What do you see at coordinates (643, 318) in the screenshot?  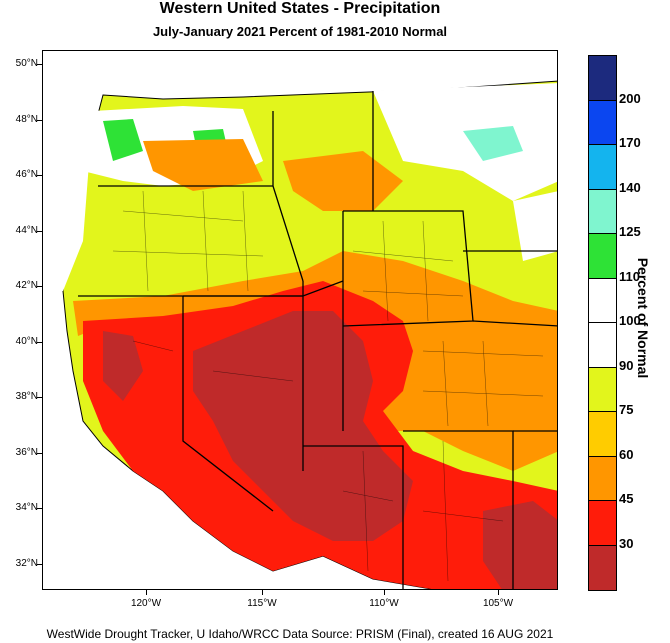 I see `legend-title: Percent of Normal` at bounding box center [643, 318].